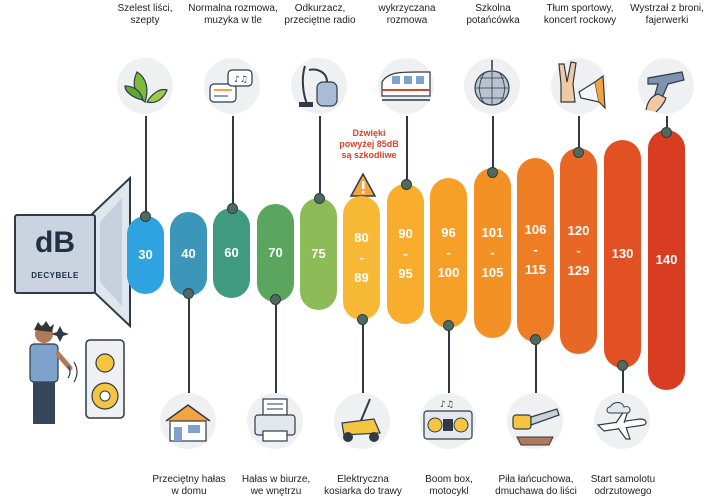  I want to click on airplane-icon, so click(622, 421).